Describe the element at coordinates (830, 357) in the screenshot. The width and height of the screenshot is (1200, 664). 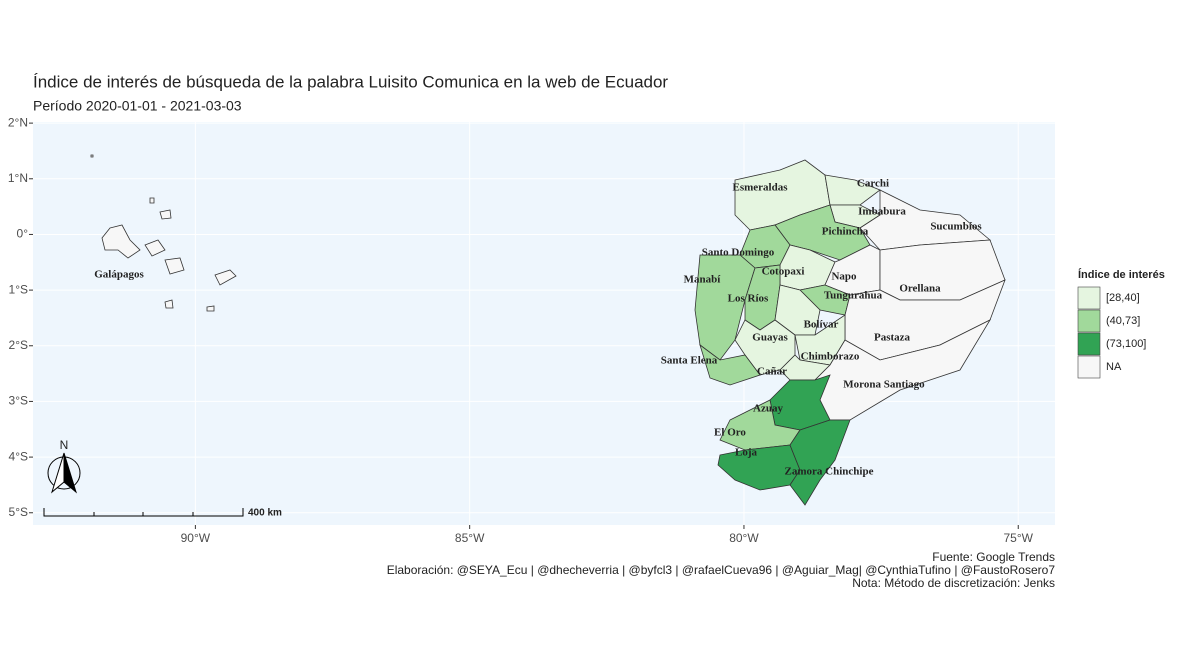
I see `region-label: Chimborazo` at that location.